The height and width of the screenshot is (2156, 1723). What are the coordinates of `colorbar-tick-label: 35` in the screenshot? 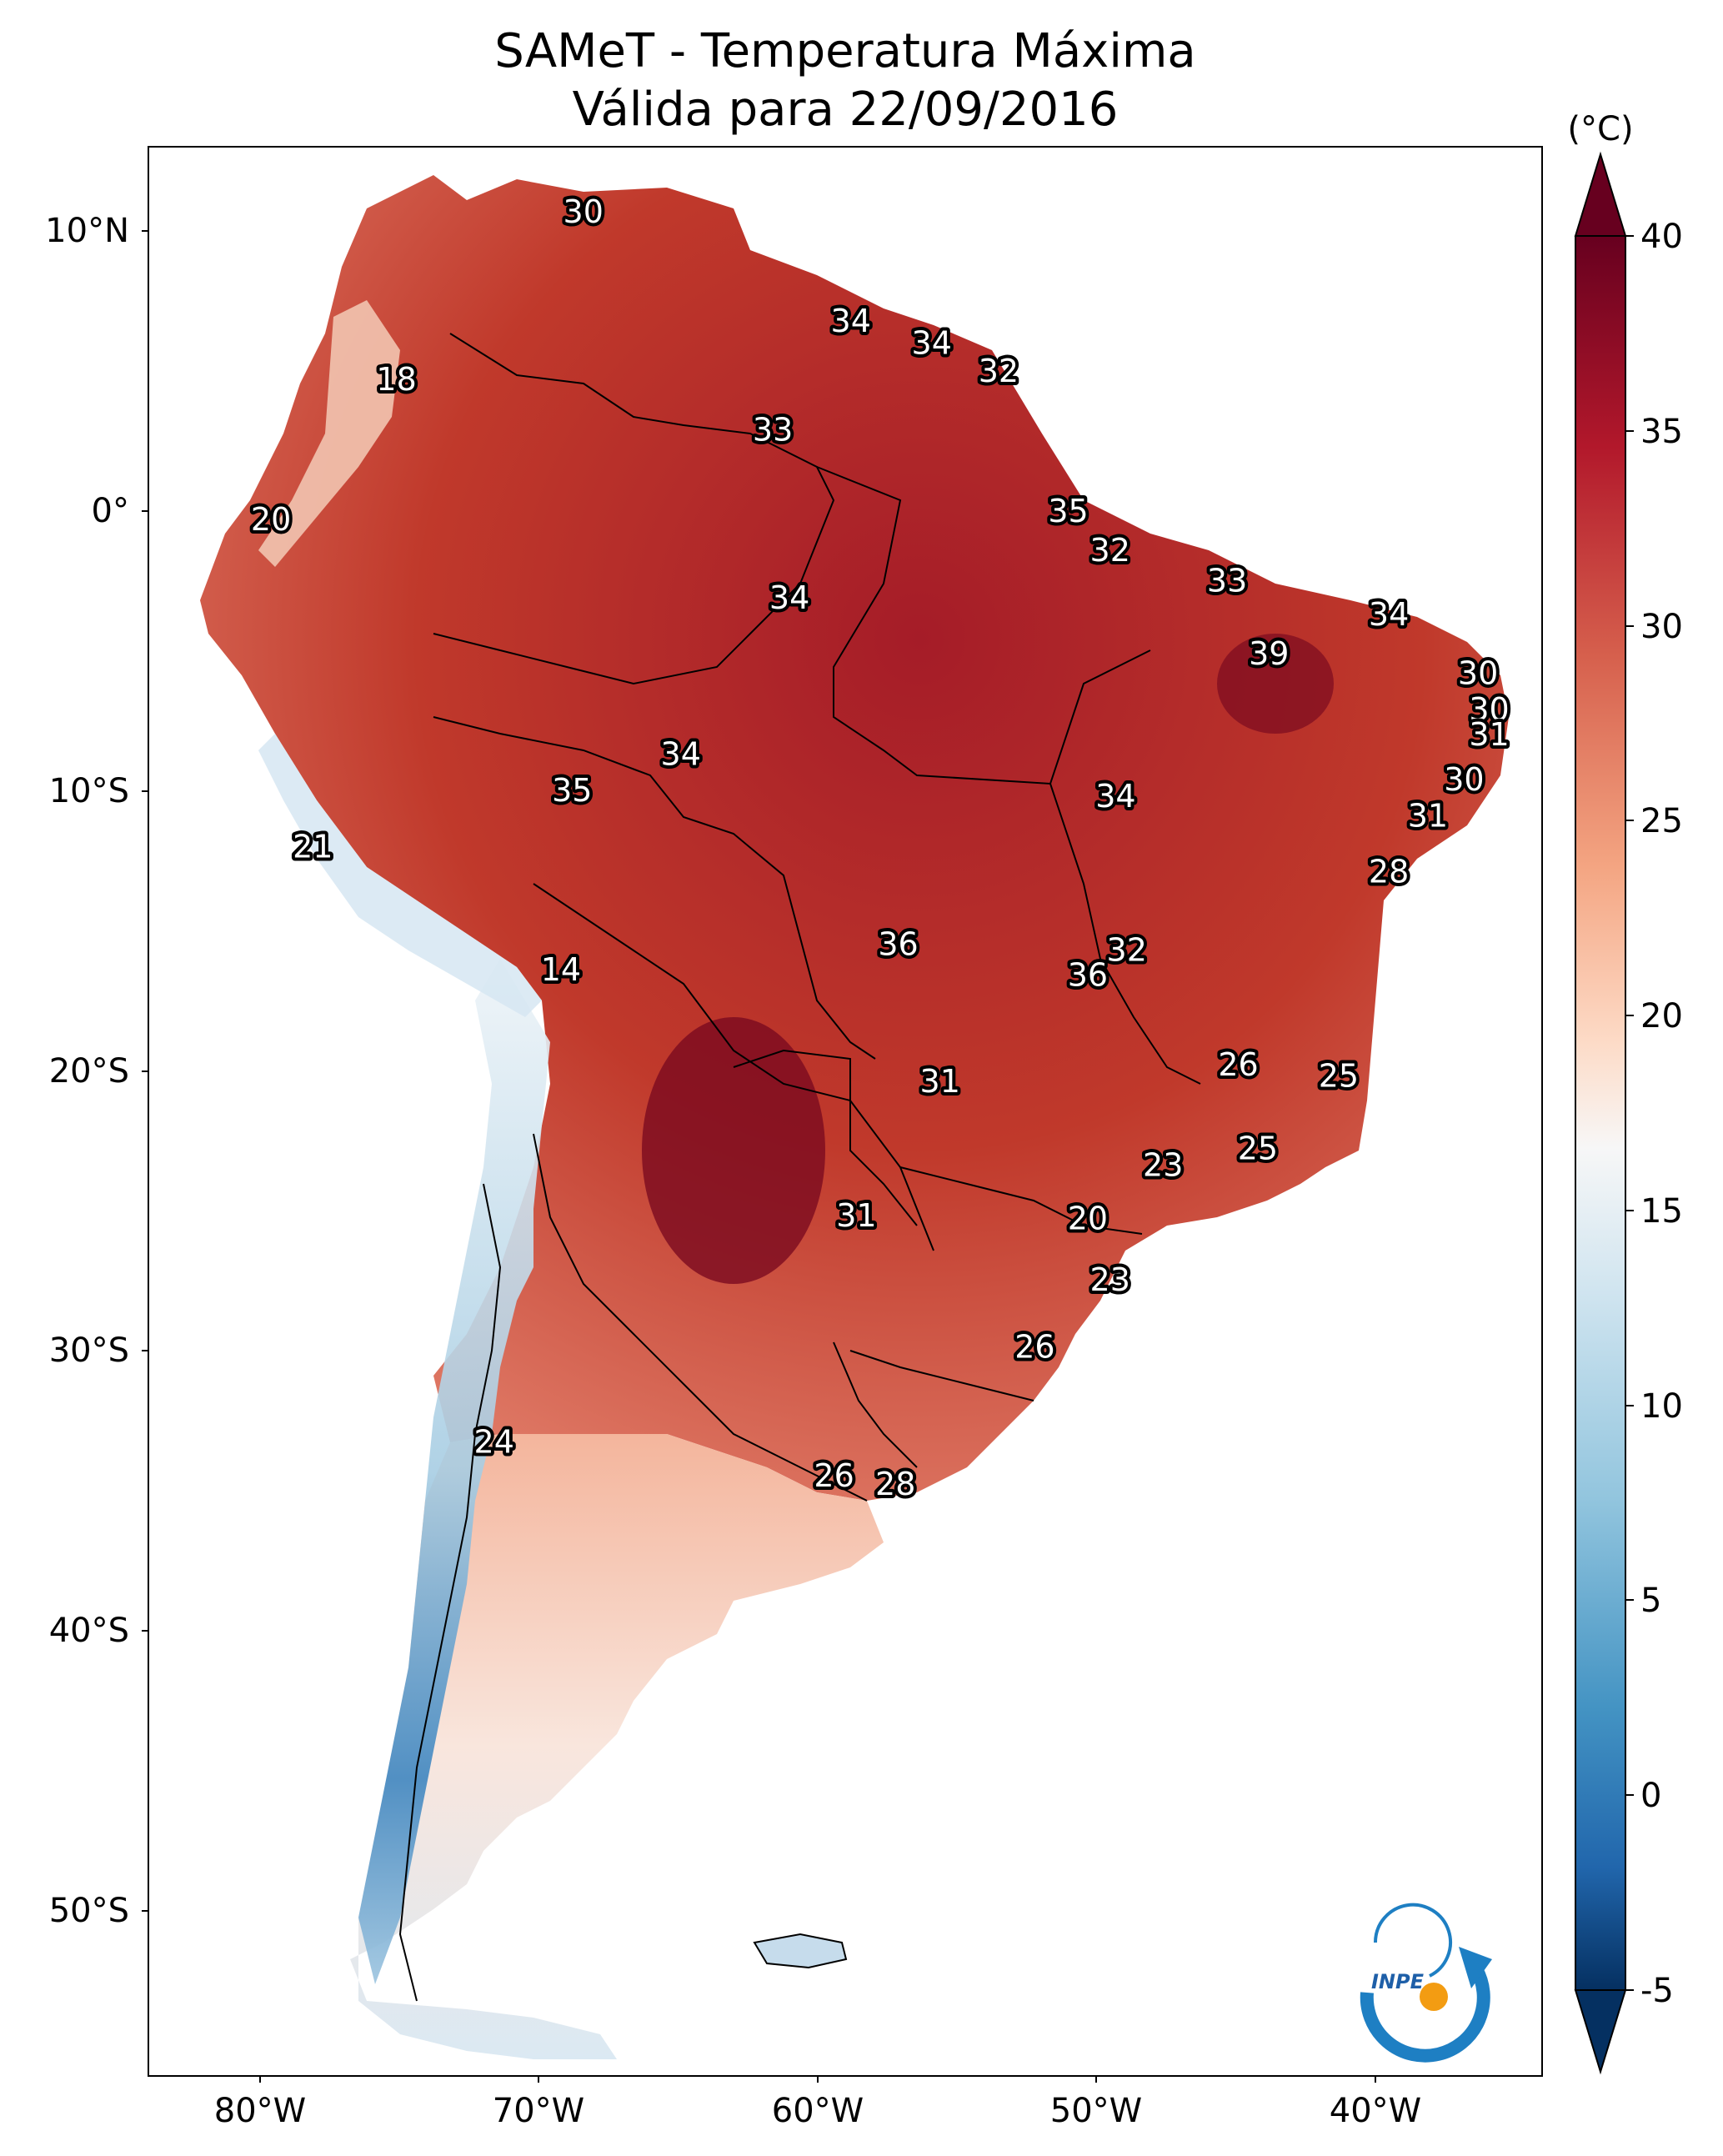 It's located at (1661, 432).